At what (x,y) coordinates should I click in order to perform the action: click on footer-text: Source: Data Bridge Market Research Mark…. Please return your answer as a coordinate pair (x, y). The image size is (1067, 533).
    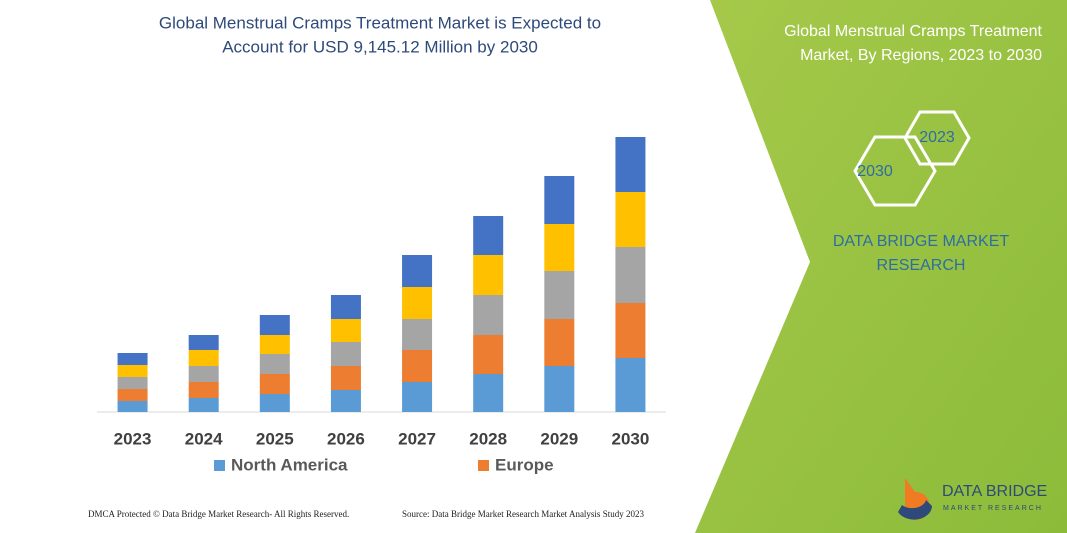
    Looking at the image, I should click on (523, 514).